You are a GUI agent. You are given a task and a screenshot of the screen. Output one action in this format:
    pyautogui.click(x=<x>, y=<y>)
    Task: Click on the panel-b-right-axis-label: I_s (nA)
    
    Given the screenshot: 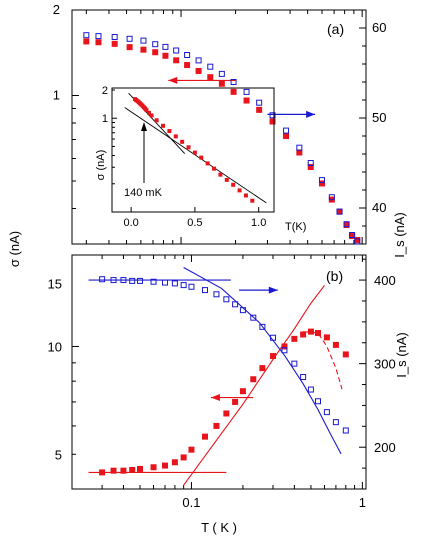 What is the action you would take?
    pyautogui.click(x=401, y=355)
    